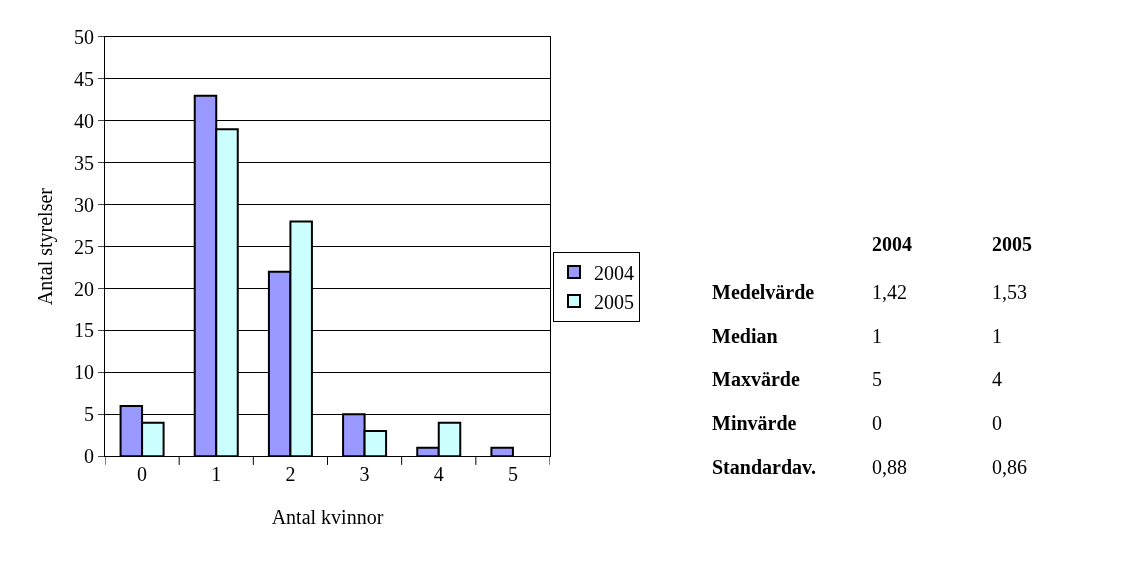 This screenshot has height=573, width=1131. I want to click on y-tick-label: 20, so click(84, 288).